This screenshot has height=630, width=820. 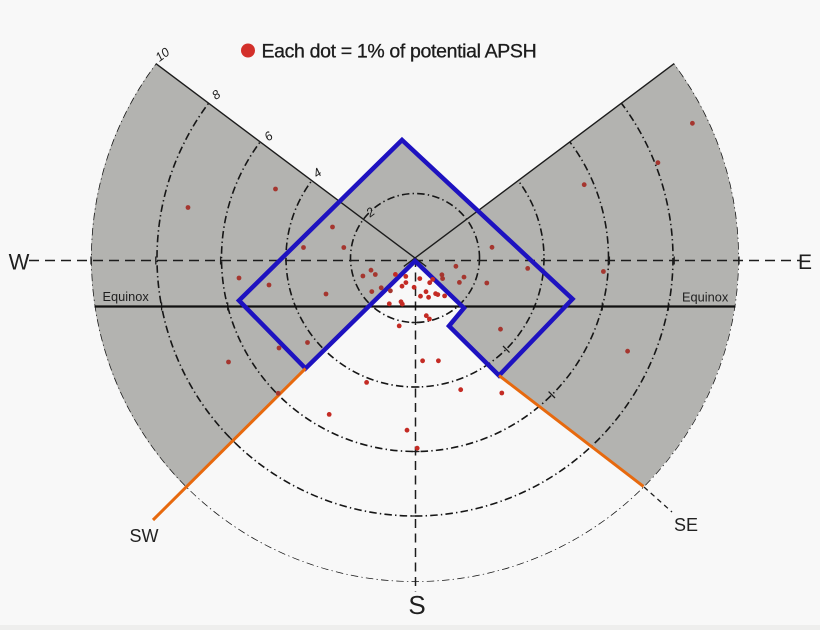 I want to click on svg-text: SE, so click(x=686, y=525).